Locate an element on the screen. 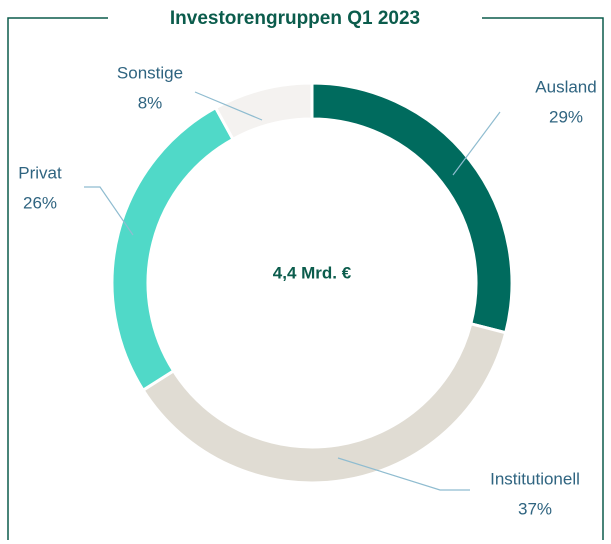 This screenshot has height=544, width=611. category-label: Privat is located at coordinates (40, 172).